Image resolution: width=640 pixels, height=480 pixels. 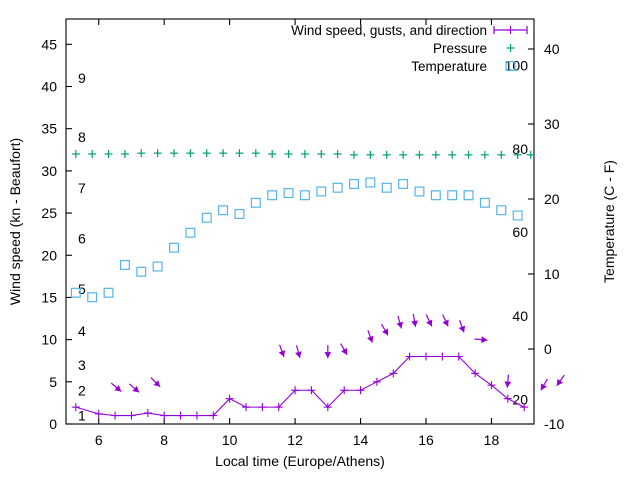 What do you see at coordinates (460, 48) in the screenshot?
I see `legend-label-1: Pressure` at bounding box center [460, 48].